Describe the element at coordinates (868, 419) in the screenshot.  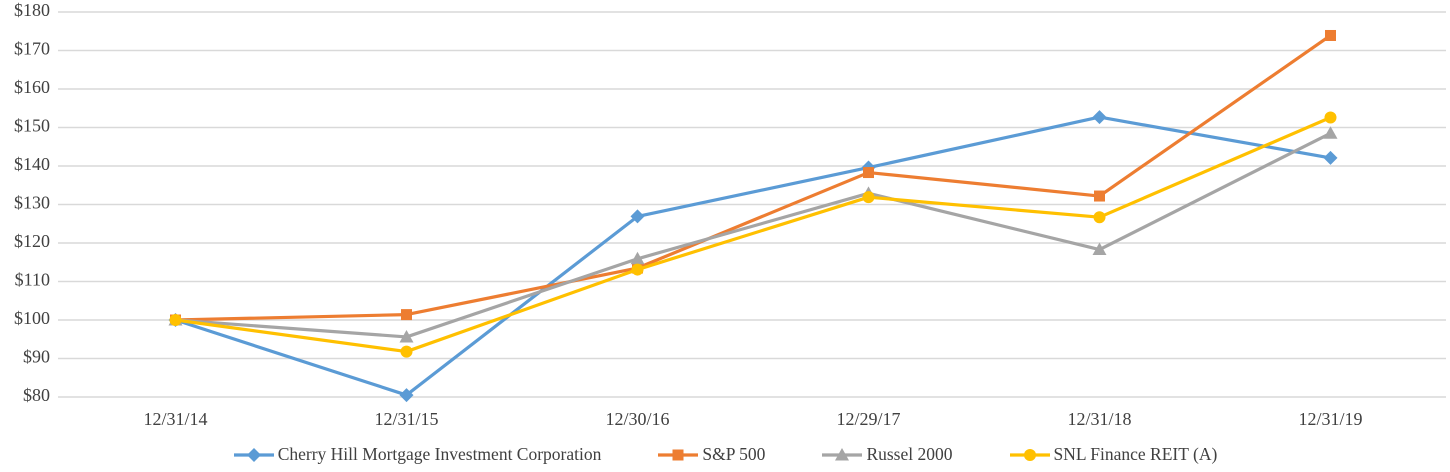
I see `x-tick-label: 12/29/17` at that location.